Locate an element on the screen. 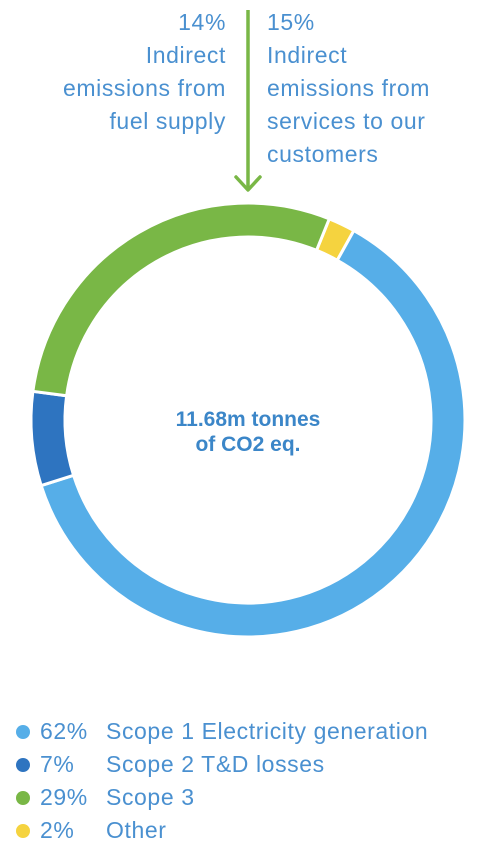 The image size is (485, 847). legend-item-scope2: 7% Scope 2 T&D losses is located at coordinates (222, 764).